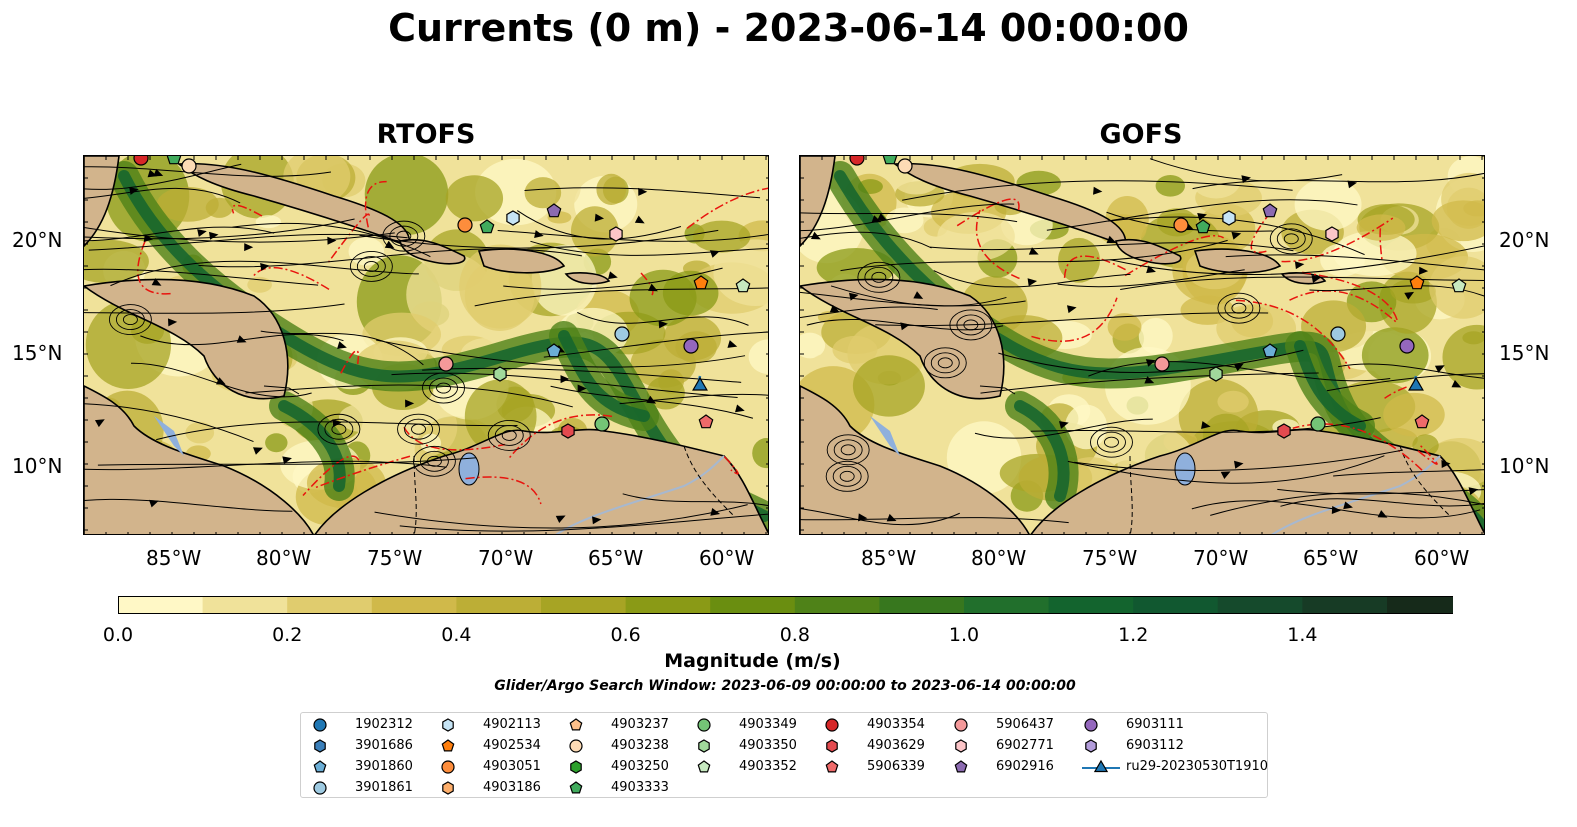 Image resolution: width=1577 pixels, height=827 pixels. I want to click on colorbar, so click(795, 608).